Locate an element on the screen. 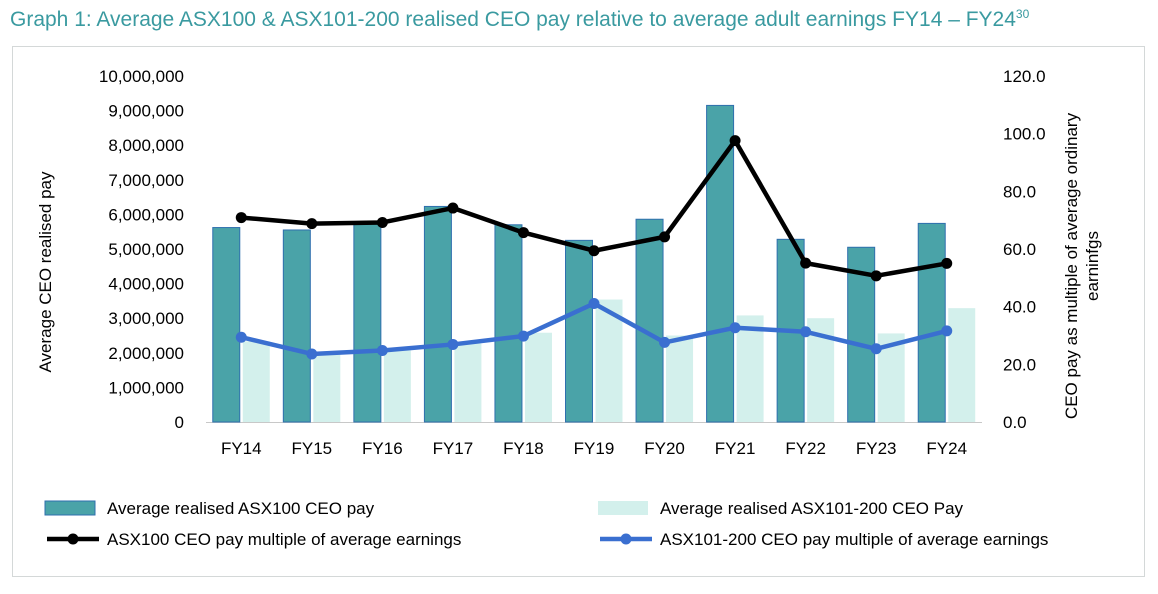 Image resolution: width=1158 pixels, height=594 pixels. x-tick-label: FY15 is located at coordinates (311, 448).